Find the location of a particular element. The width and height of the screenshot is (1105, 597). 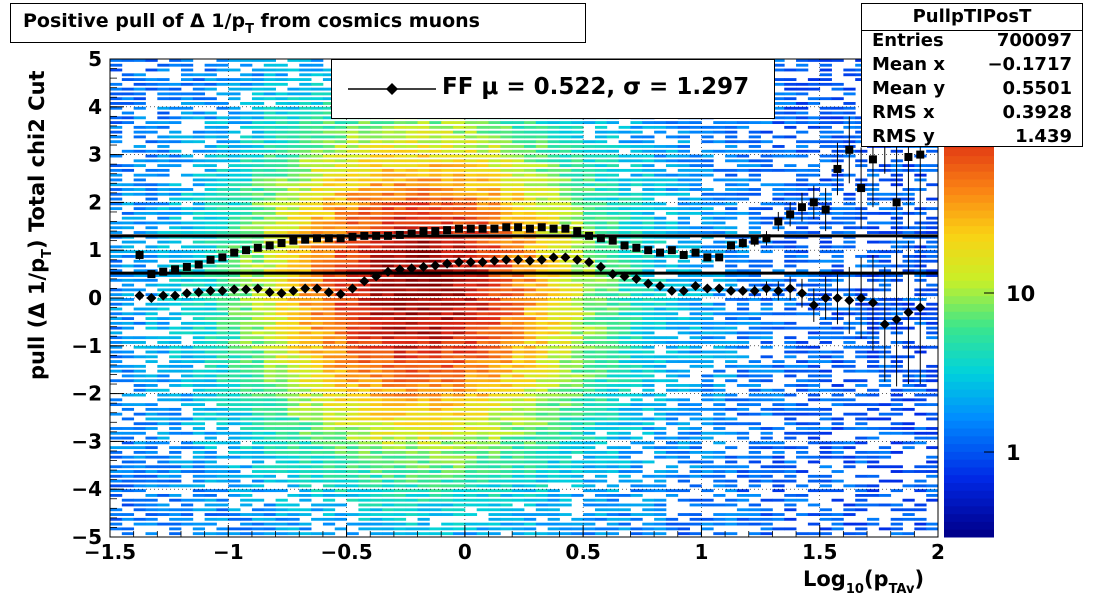

stats-value: 0.5501 is located at coordinates (1037, 88).